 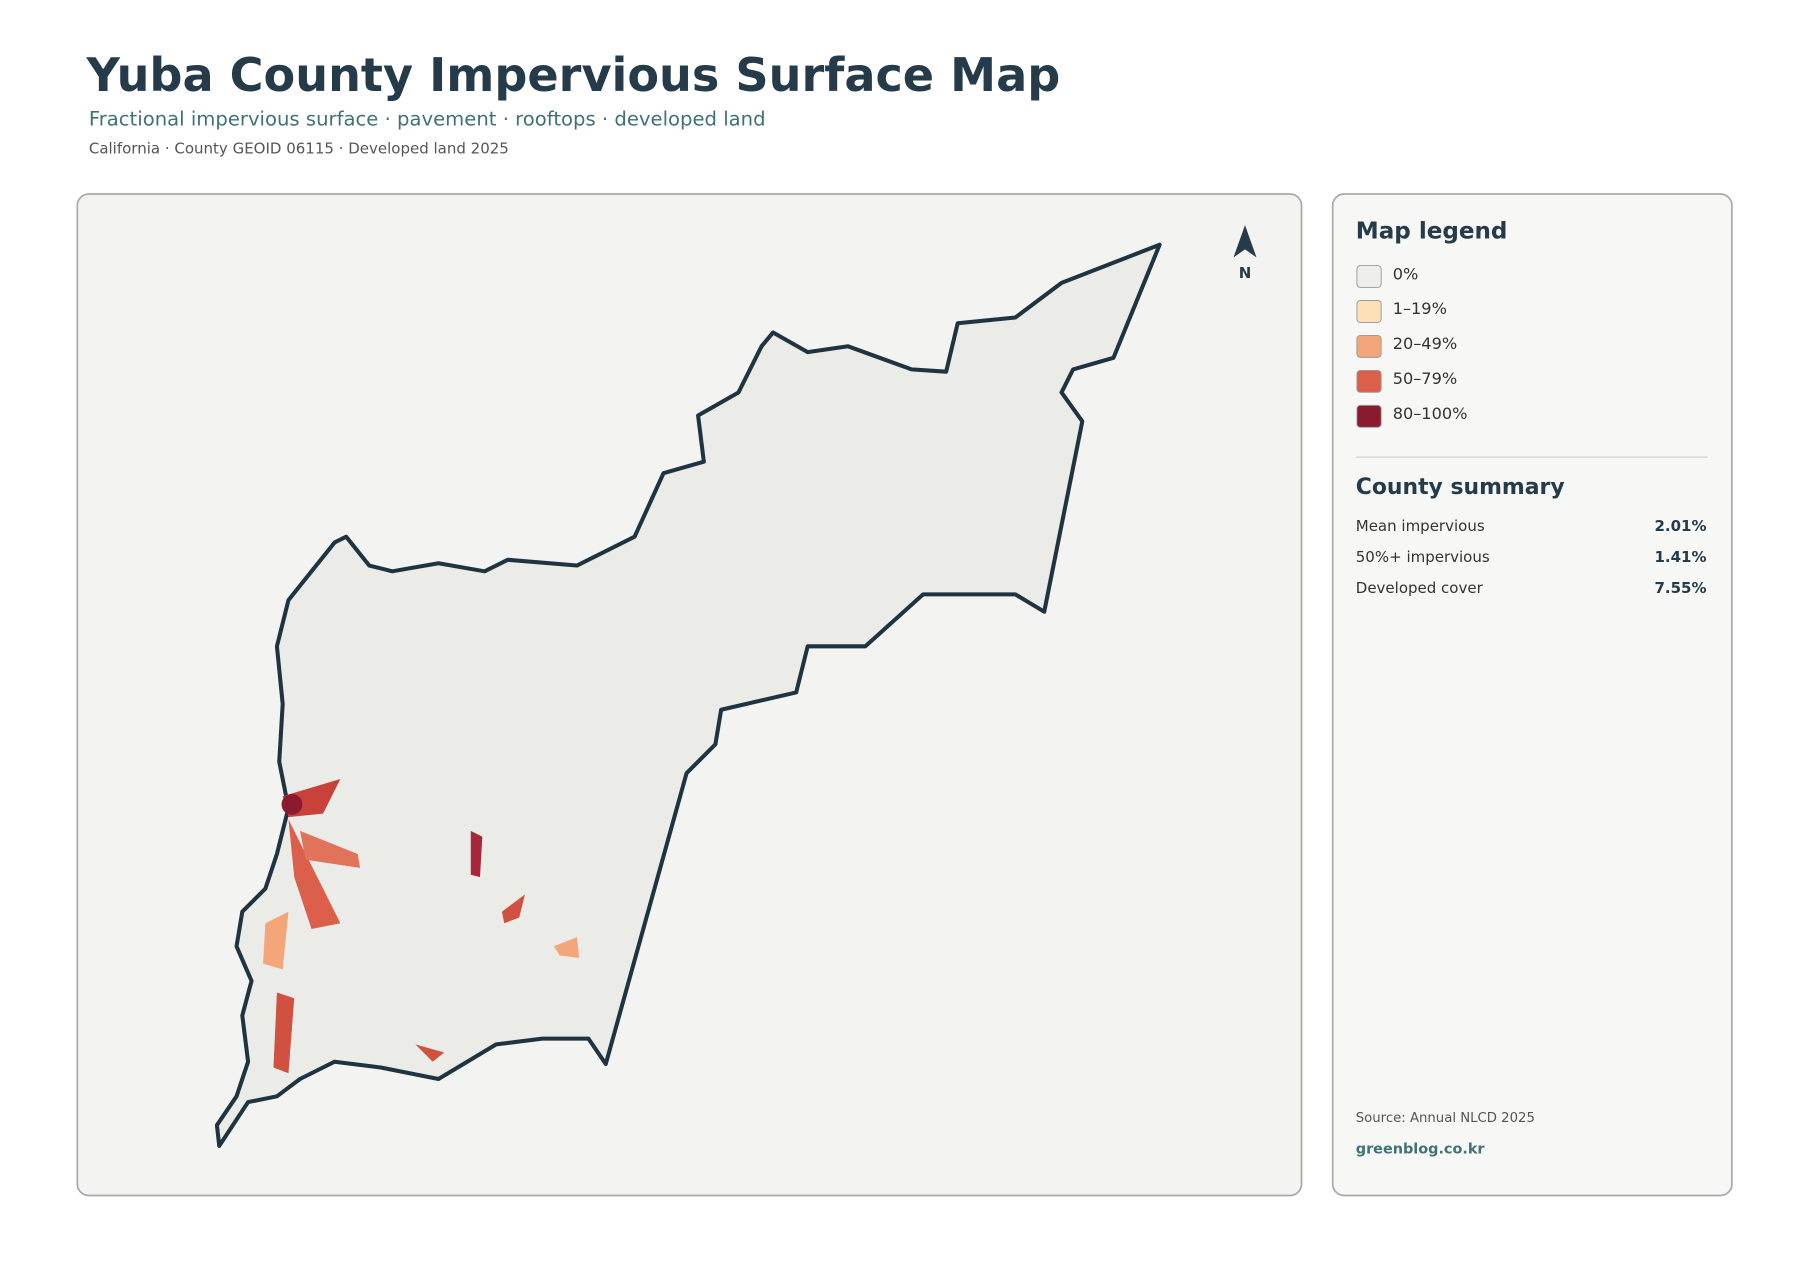 What do you see at coordinates (1245, 273) in the screenshot?
I see `north-label: N` at bounding box center [1245, 273].